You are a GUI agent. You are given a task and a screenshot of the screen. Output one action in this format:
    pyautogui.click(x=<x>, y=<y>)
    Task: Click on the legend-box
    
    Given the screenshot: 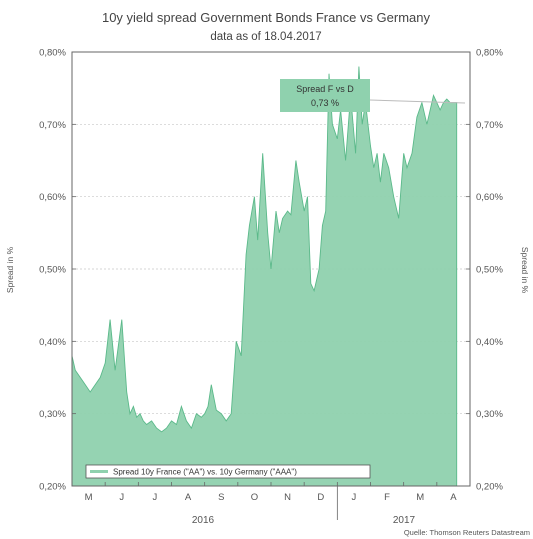 What is the action you would take?
    pyautogui.click(x=228, y=471)
    